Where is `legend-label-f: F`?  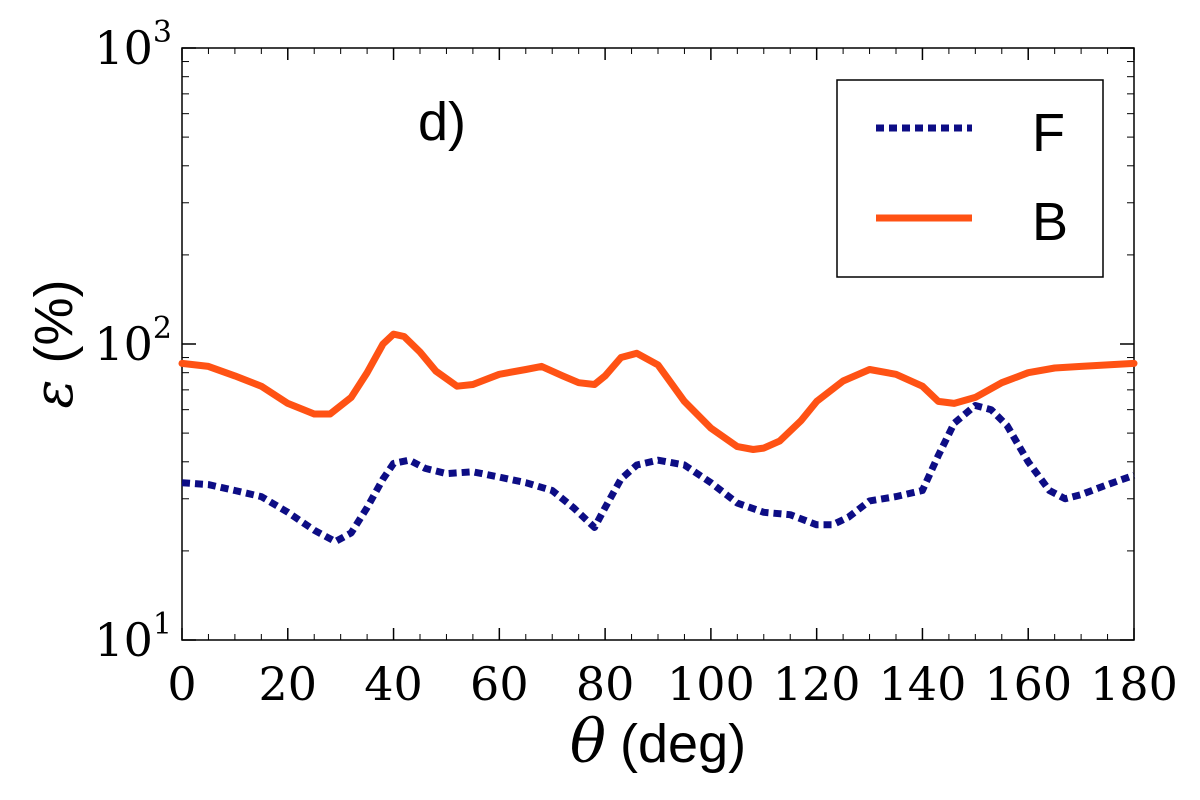 legend-label-f: F is located at coordinates (1048, 133).